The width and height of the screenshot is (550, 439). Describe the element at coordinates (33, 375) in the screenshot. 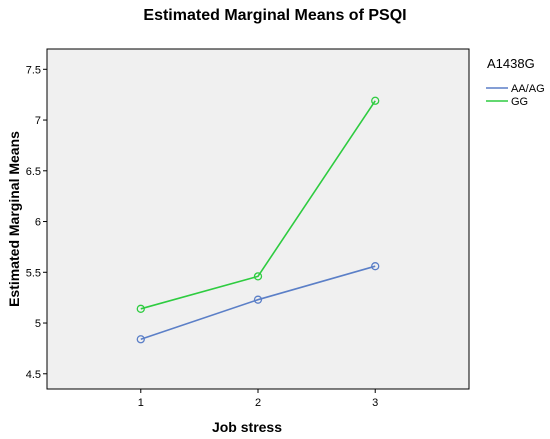

I see `y-tick-label: 4.5` at that location.